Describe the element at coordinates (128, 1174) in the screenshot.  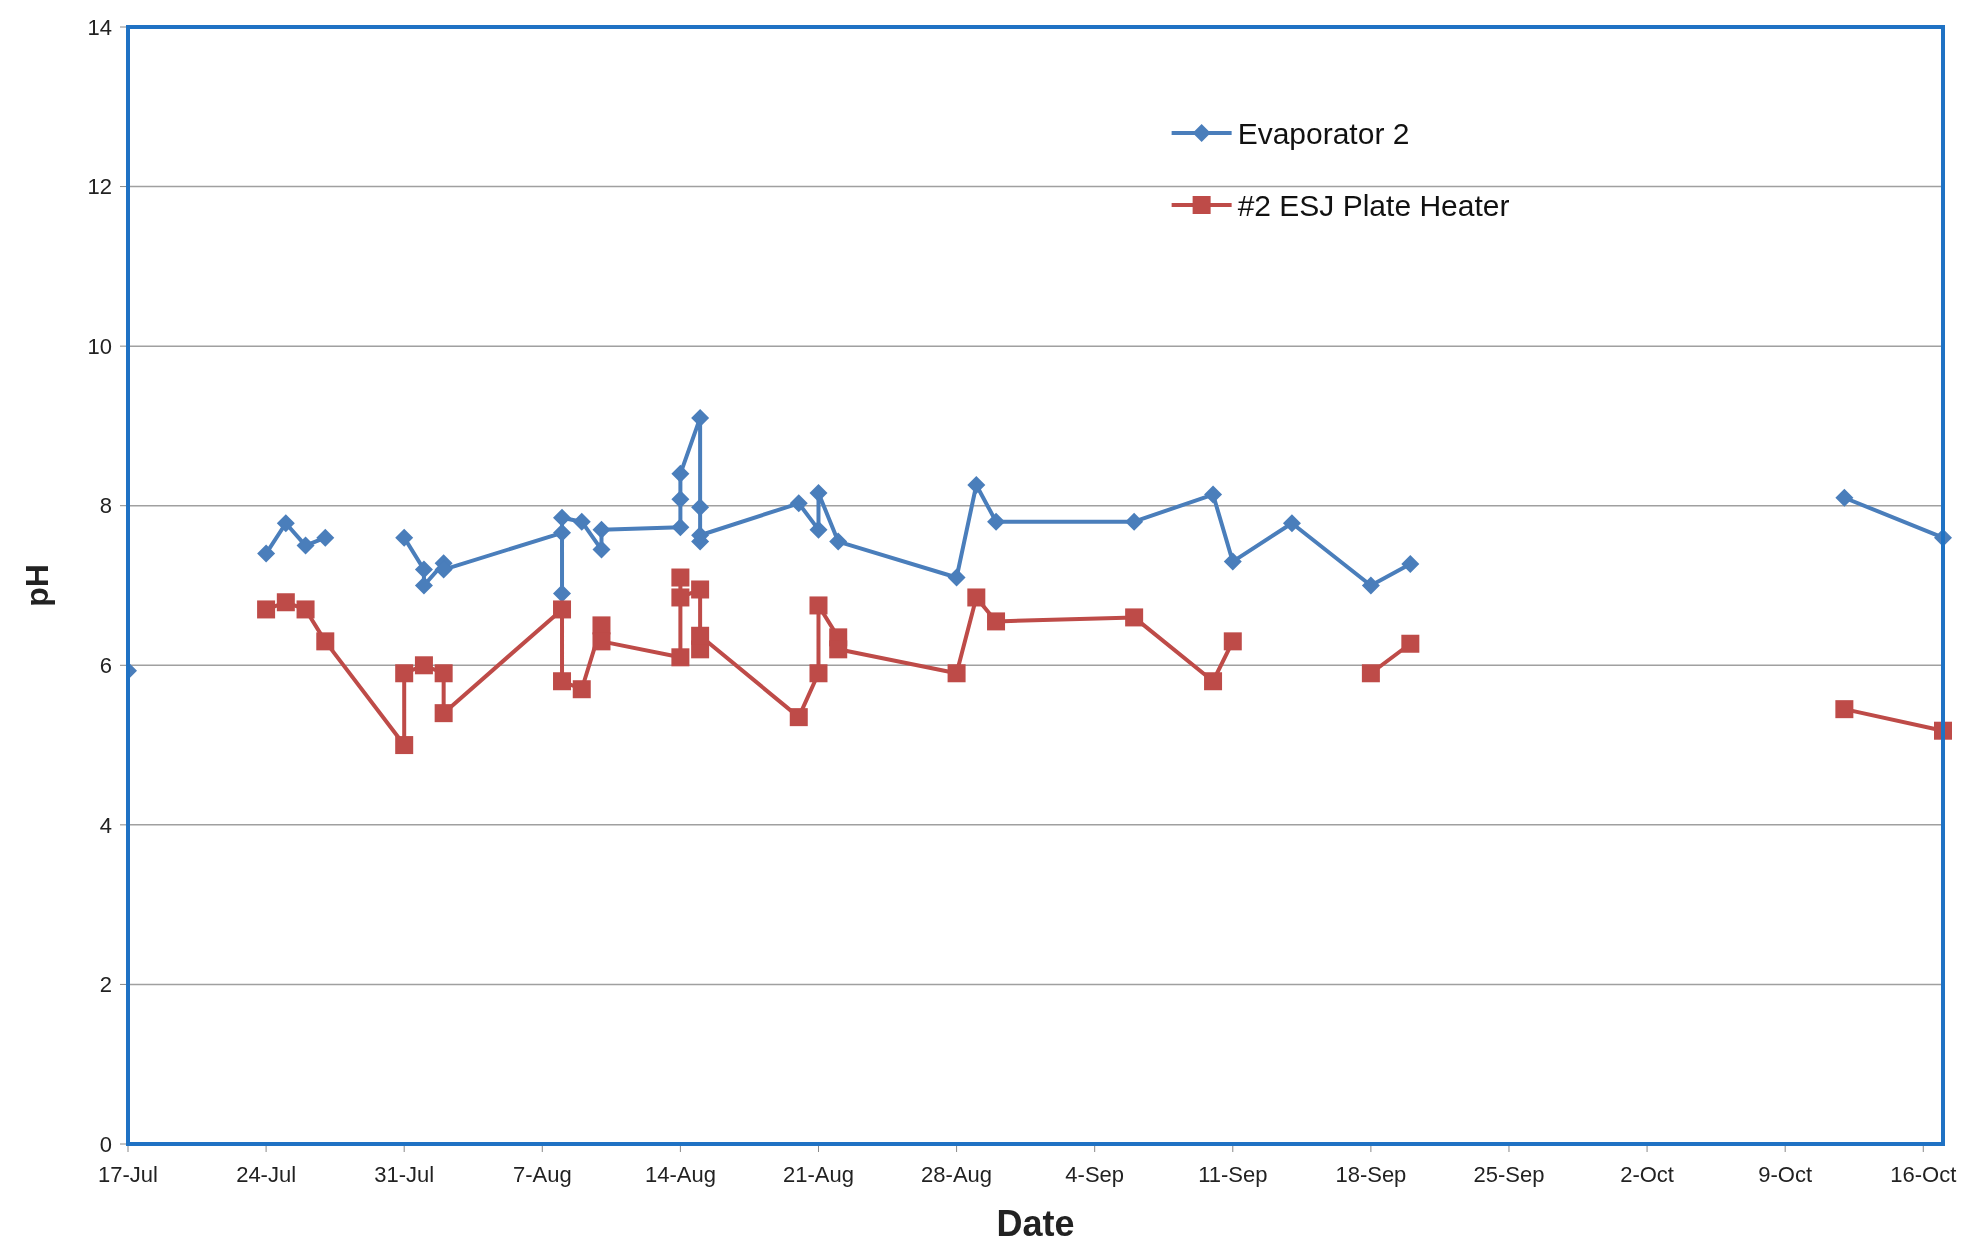
I see `x-tick-label: 17-Jul` at that location.